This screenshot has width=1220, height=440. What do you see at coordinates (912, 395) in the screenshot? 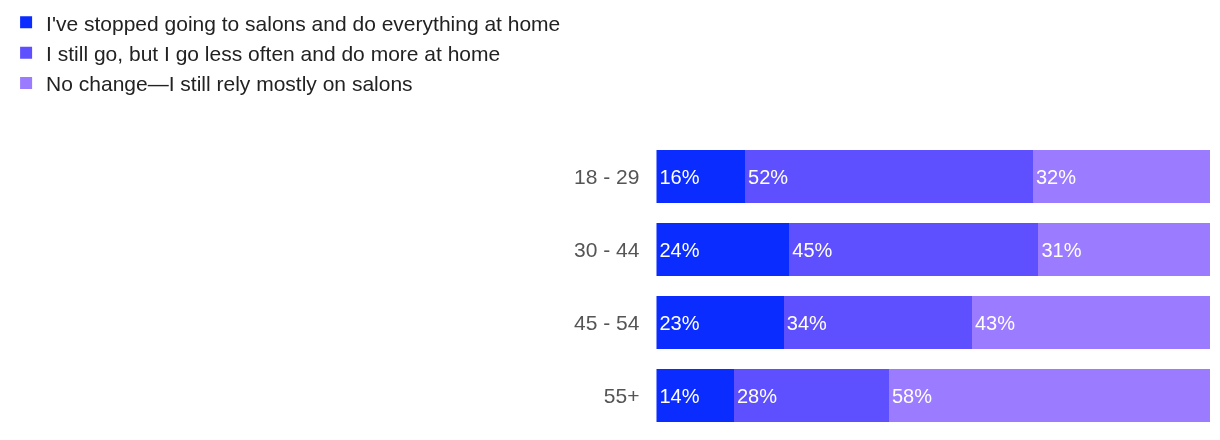
I see `data-label: 58%` at bounding box center [912, 395].